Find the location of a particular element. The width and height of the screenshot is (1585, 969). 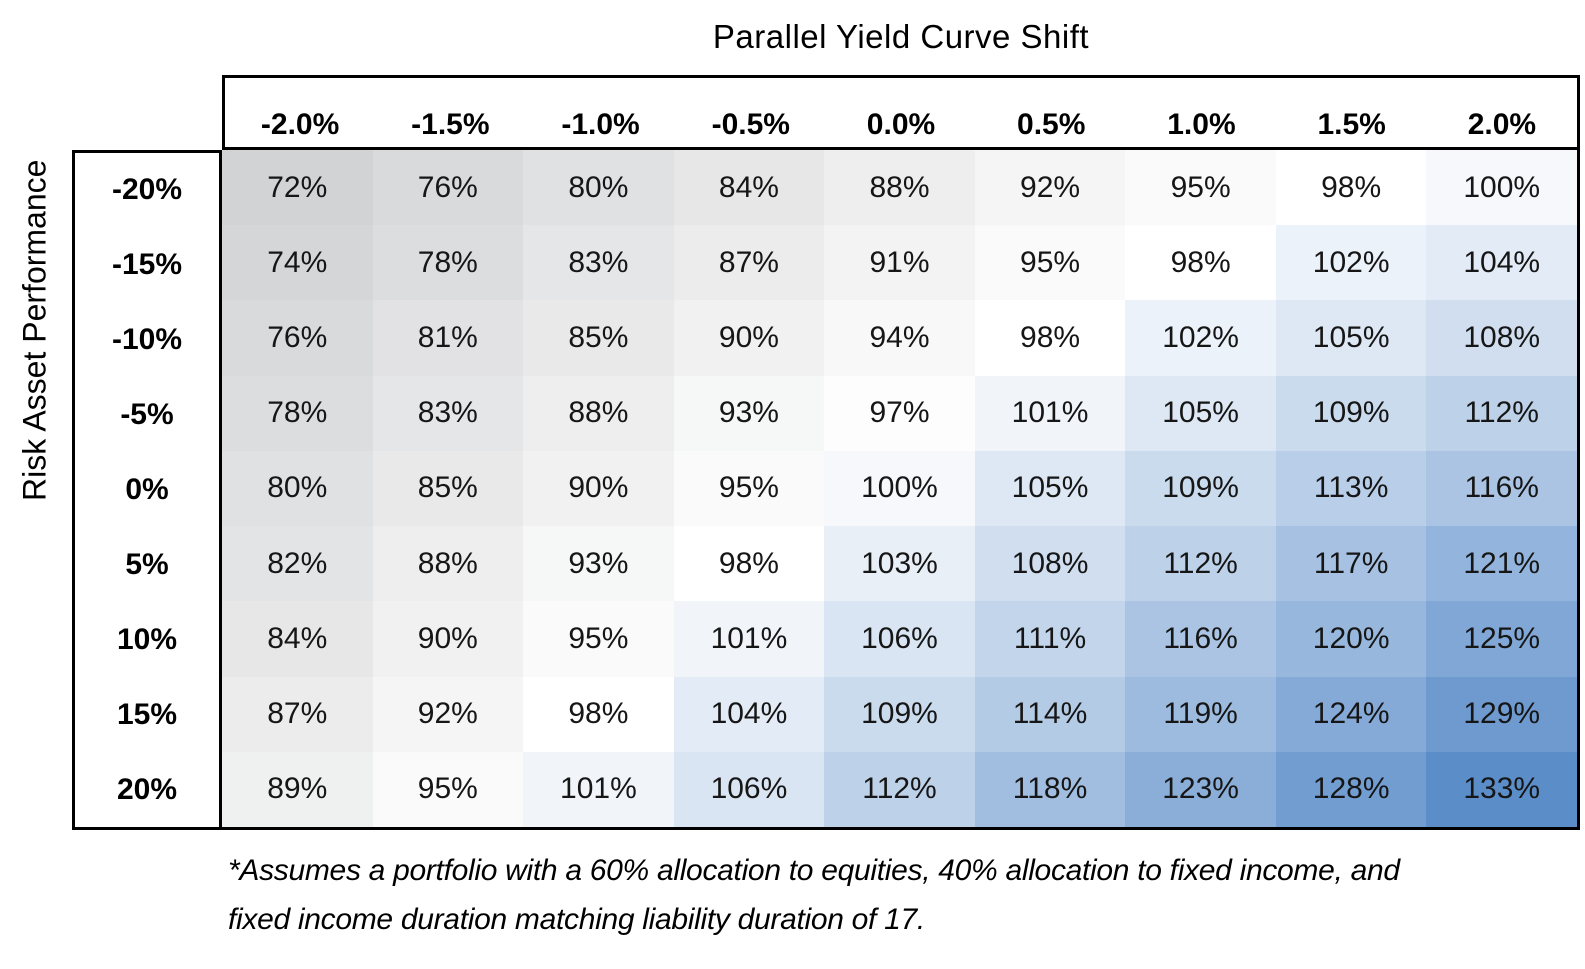

column-header: -1.5% is located at coordinates (450, 124).